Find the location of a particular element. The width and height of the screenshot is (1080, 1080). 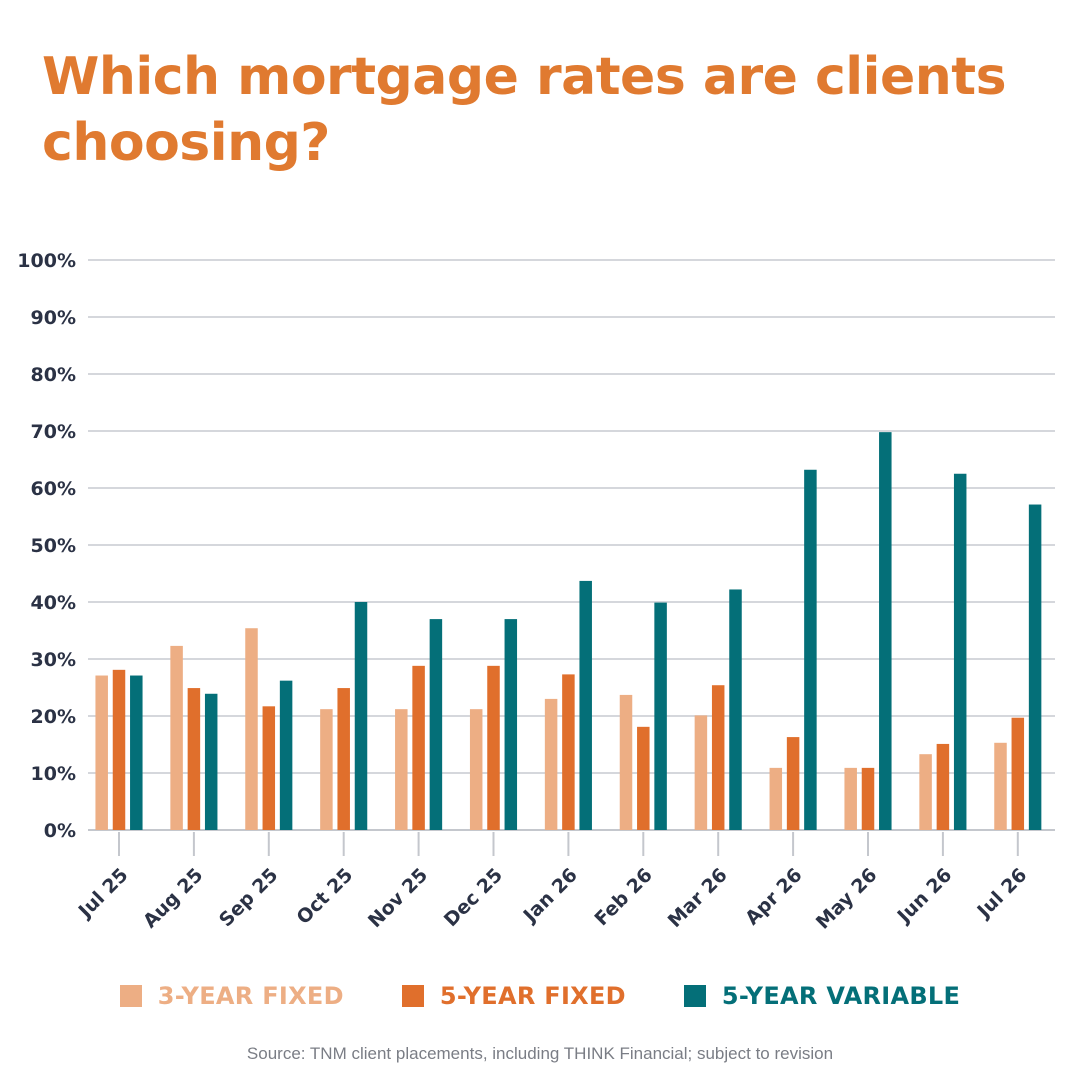

y-tick-label: 20% is located at coordinates (53, 717).